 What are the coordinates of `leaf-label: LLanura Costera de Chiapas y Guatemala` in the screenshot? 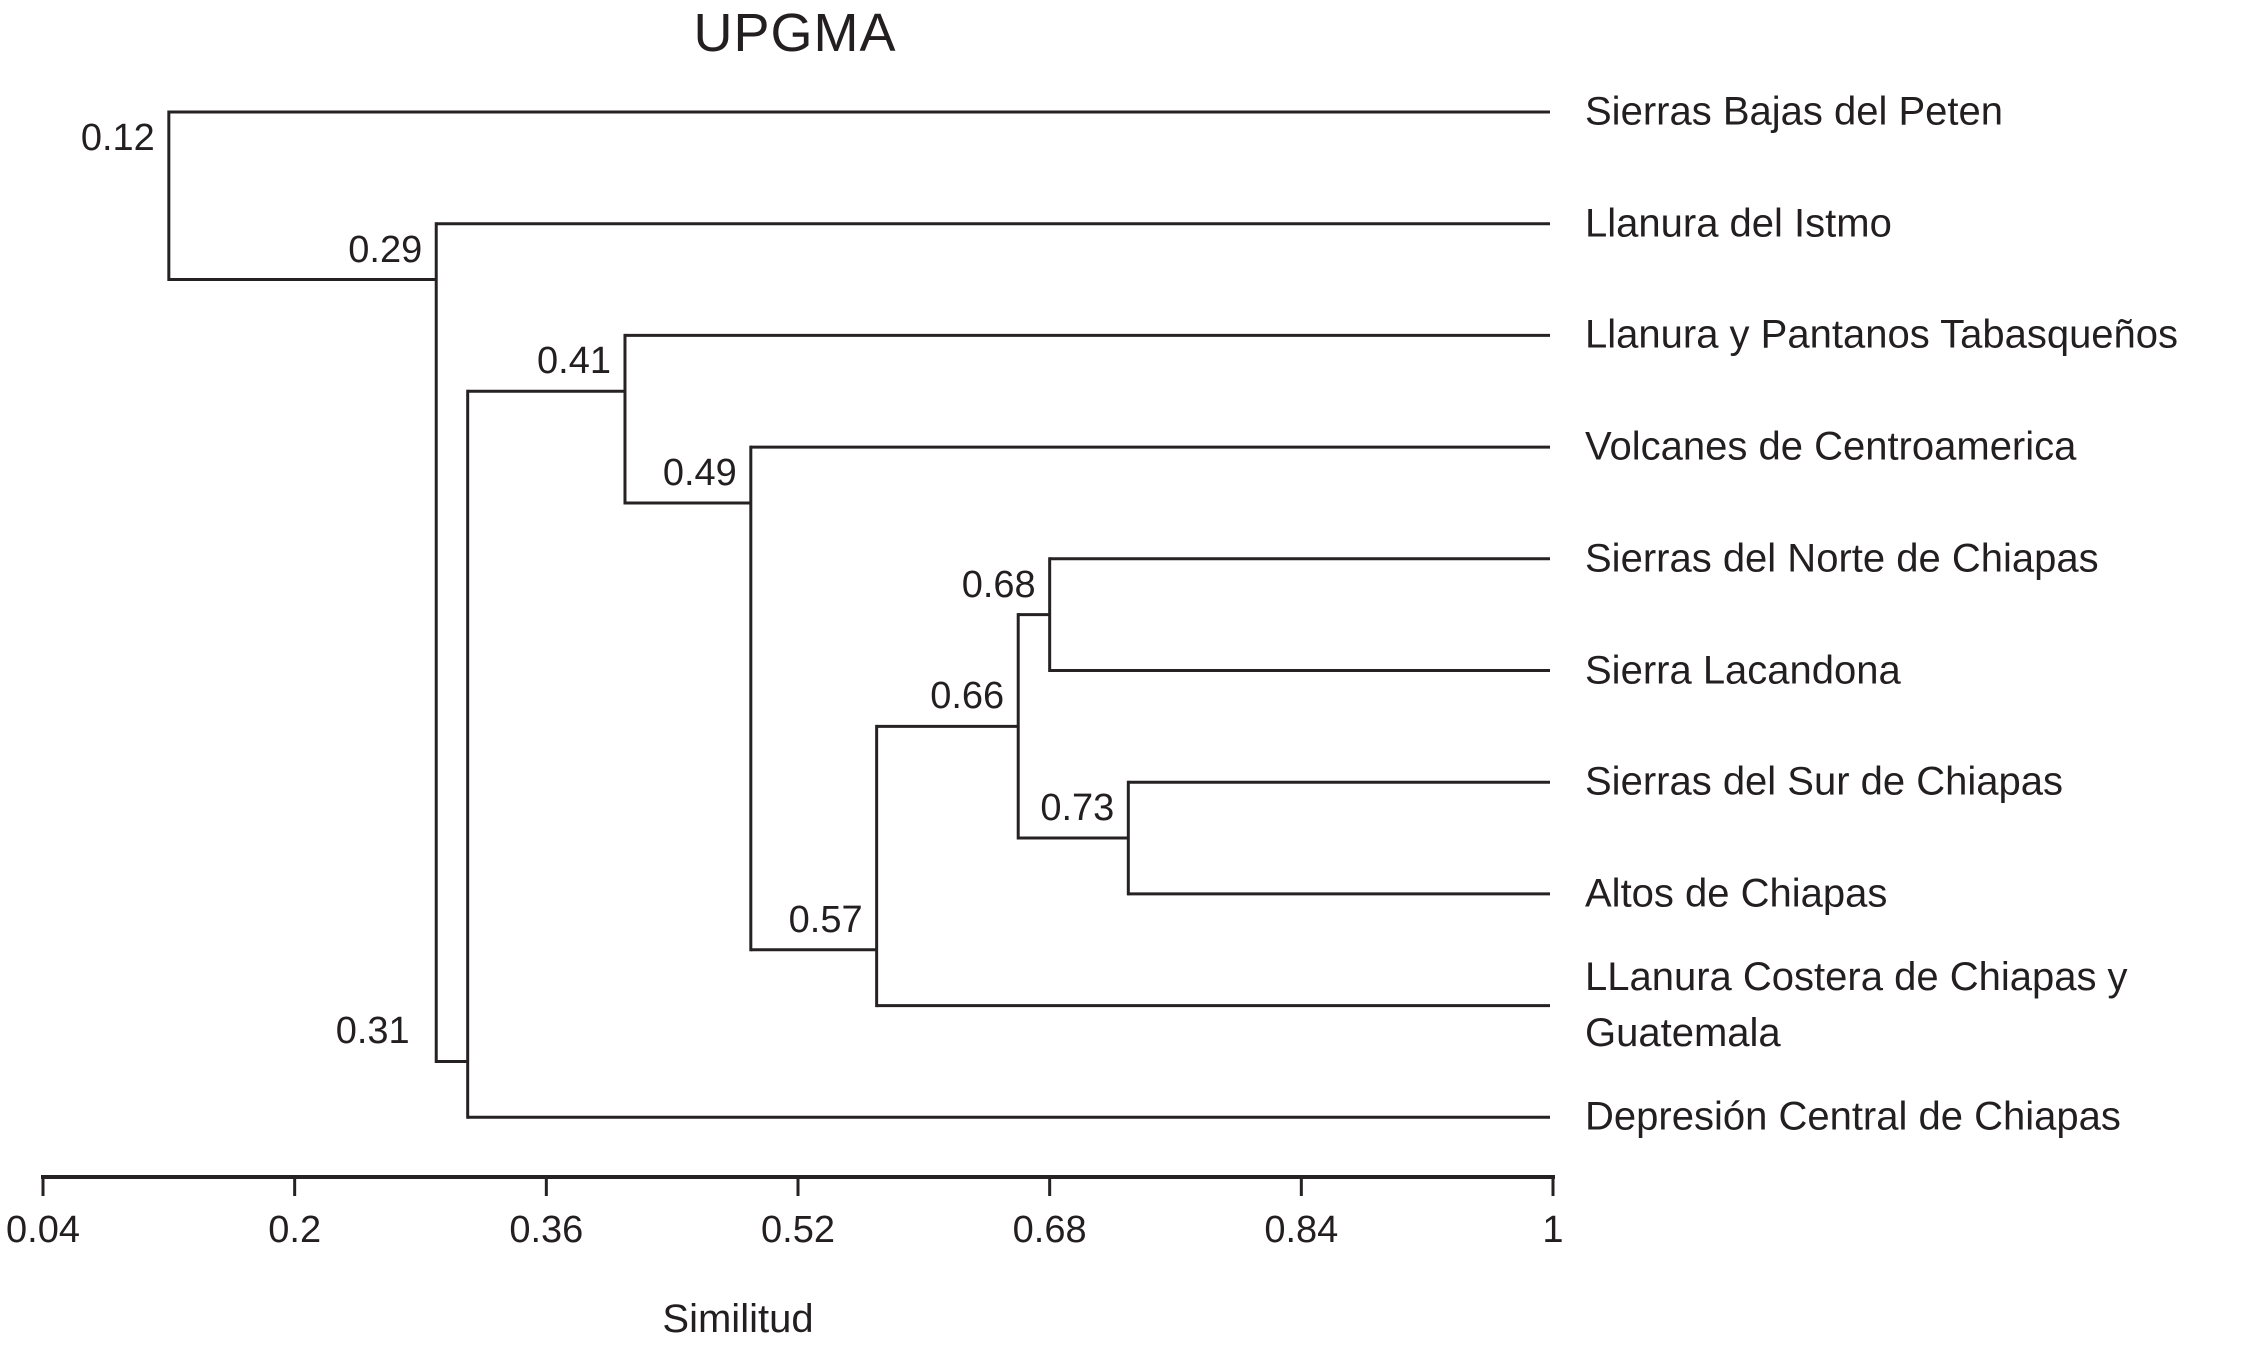 It's located at (1856, 1005).